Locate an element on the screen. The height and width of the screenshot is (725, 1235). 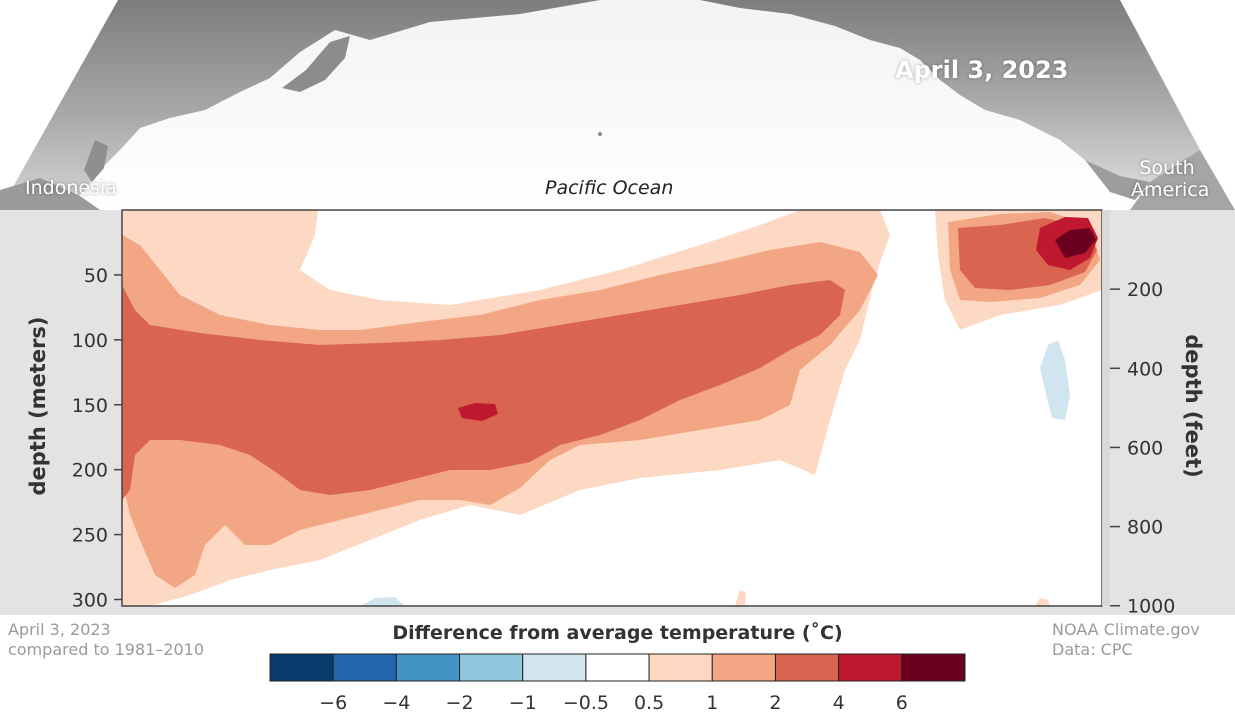
legend-color-bar is located at coordinates (617, 667).